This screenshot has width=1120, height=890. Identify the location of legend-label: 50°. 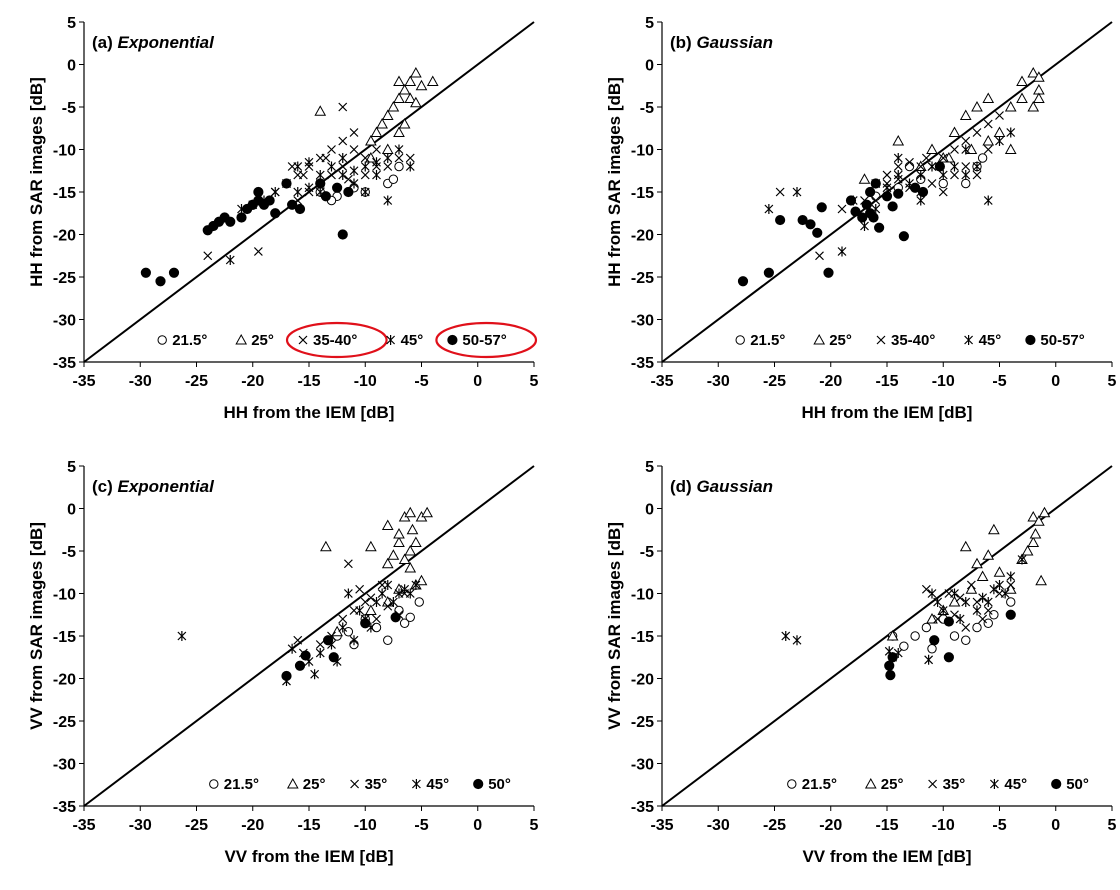
(499, 784).